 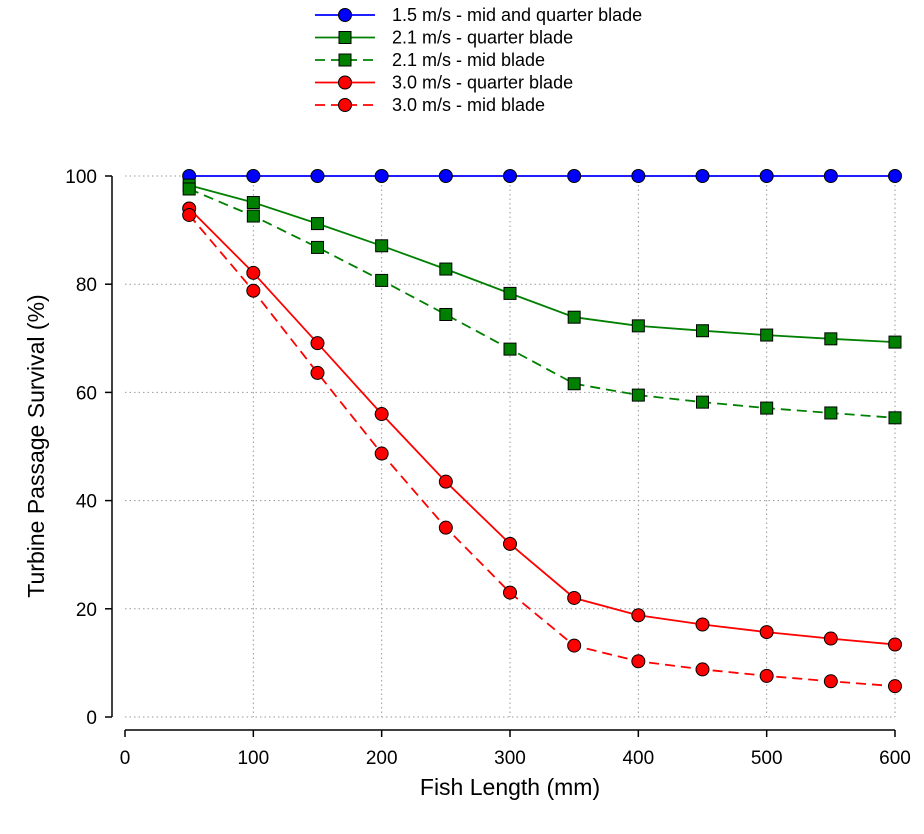 I want to click on x-tick-label: 100, so click(x=253, y=758).